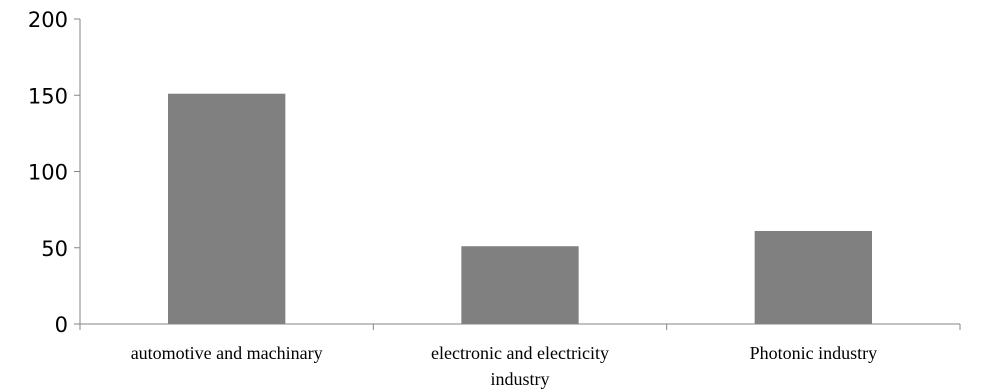 Image resolution: width=984 pixels, height=392 pixels. I want to click on x-tick-label-line: automotive and machinary, so click(227, 353).